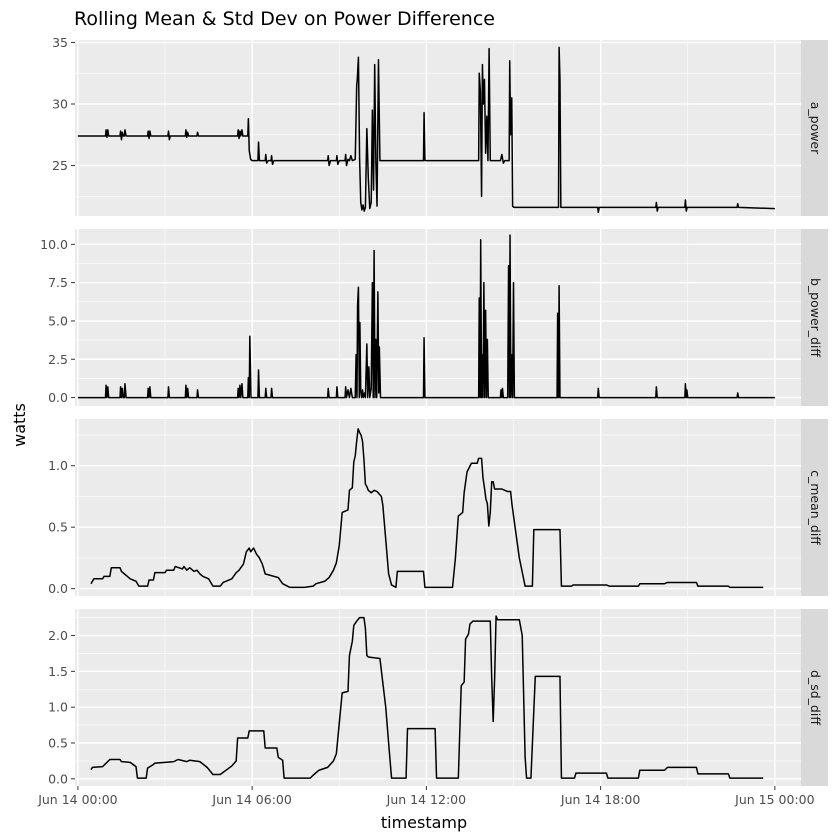 Image resolution: width=840 pixels, height=840 pixels. Describe the element at coordinates (60, 42) in the screenshot. I see `y-tick-label: 35` at that location.